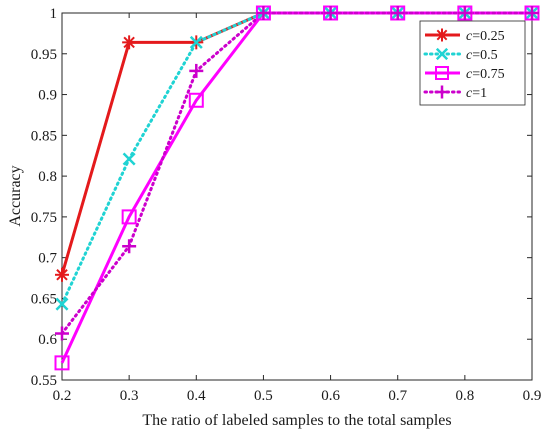 This screenshot has width=550, height=439. I want to click on legend-label-c-1: c=1, so click(476, 93).